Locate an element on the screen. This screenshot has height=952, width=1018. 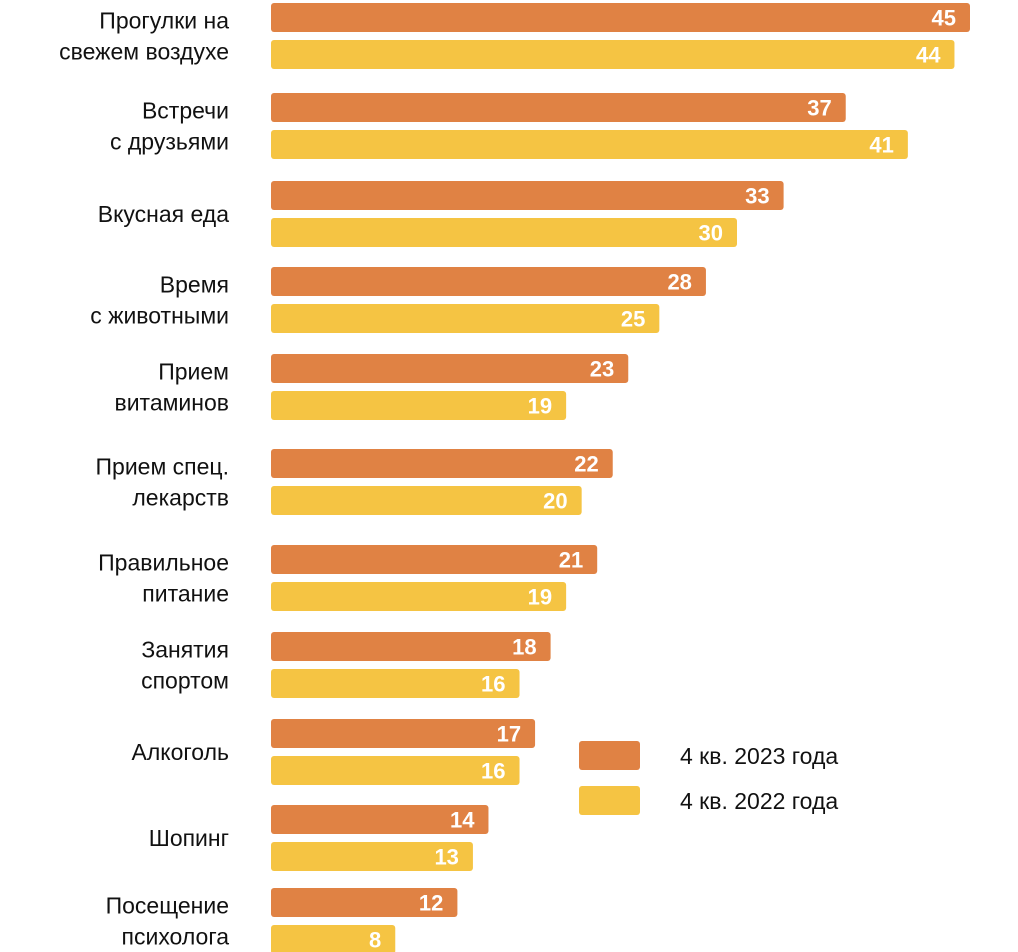
category-label-line: психолога is located at coordinates (176, 937).